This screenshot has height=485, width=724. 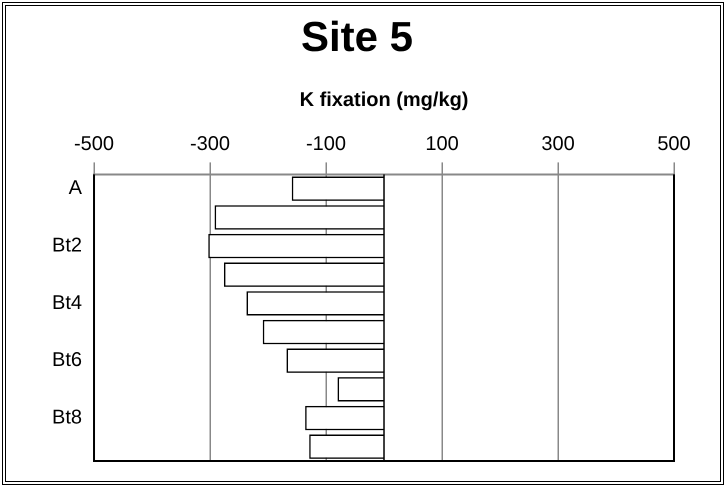 I want to click on x-tick-label: 100, so click(x=442, y=143).